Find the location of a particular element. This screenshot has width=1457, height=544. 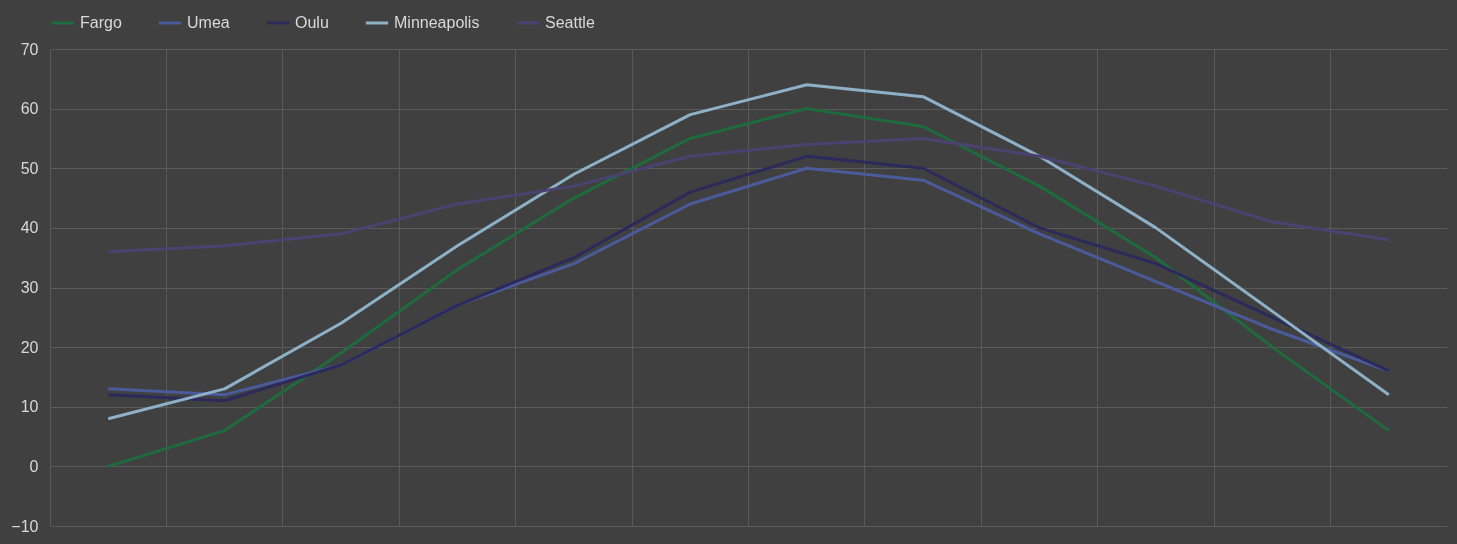

legend-label: Oulu is located at coordinates (312, 22).